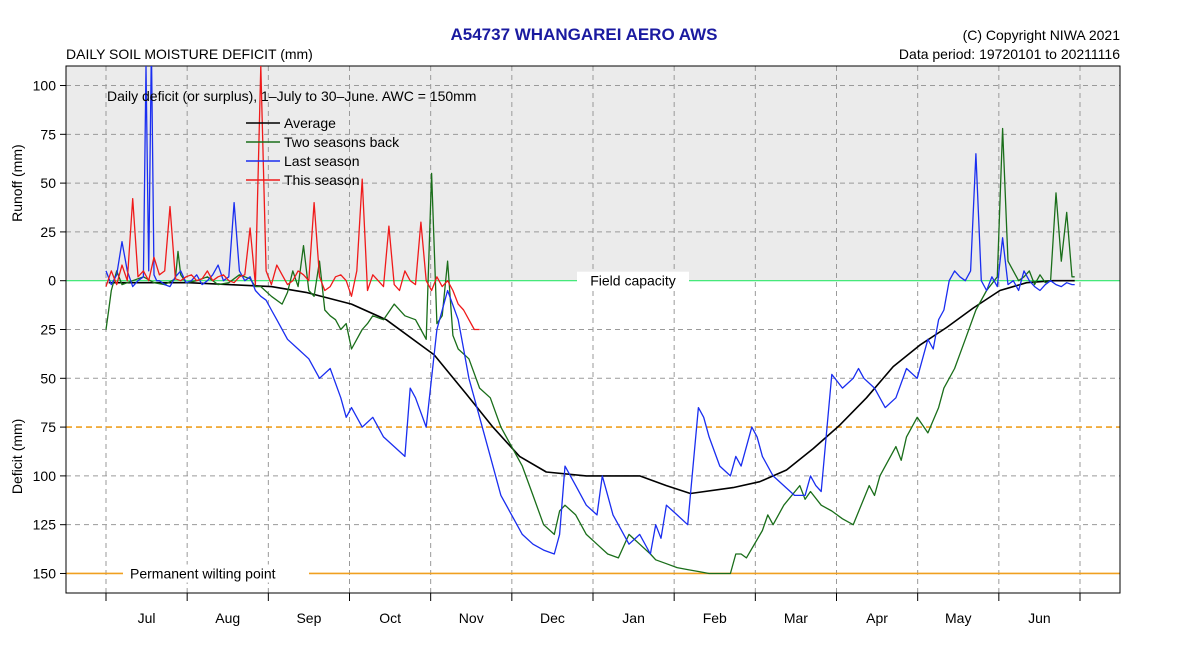 Image resolution: width=1200 pixels, height=665 pixels. What do you see at coordinates (52, 281) in the screenshot?
I see `y-tick-label: 0` at bounding box center [52, 281].